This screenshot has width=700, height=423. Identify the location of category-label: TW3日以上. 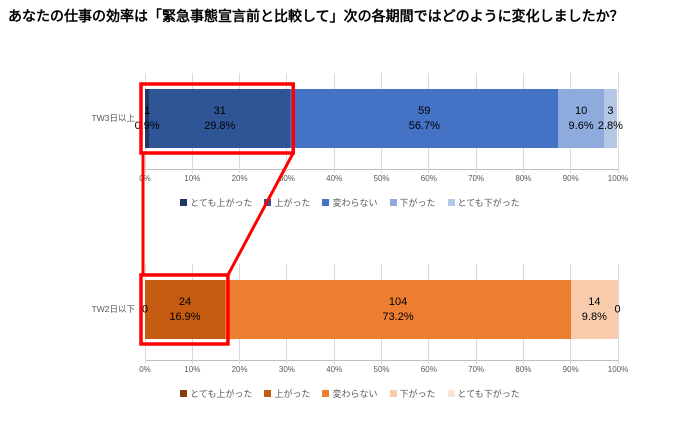
(113, 118).